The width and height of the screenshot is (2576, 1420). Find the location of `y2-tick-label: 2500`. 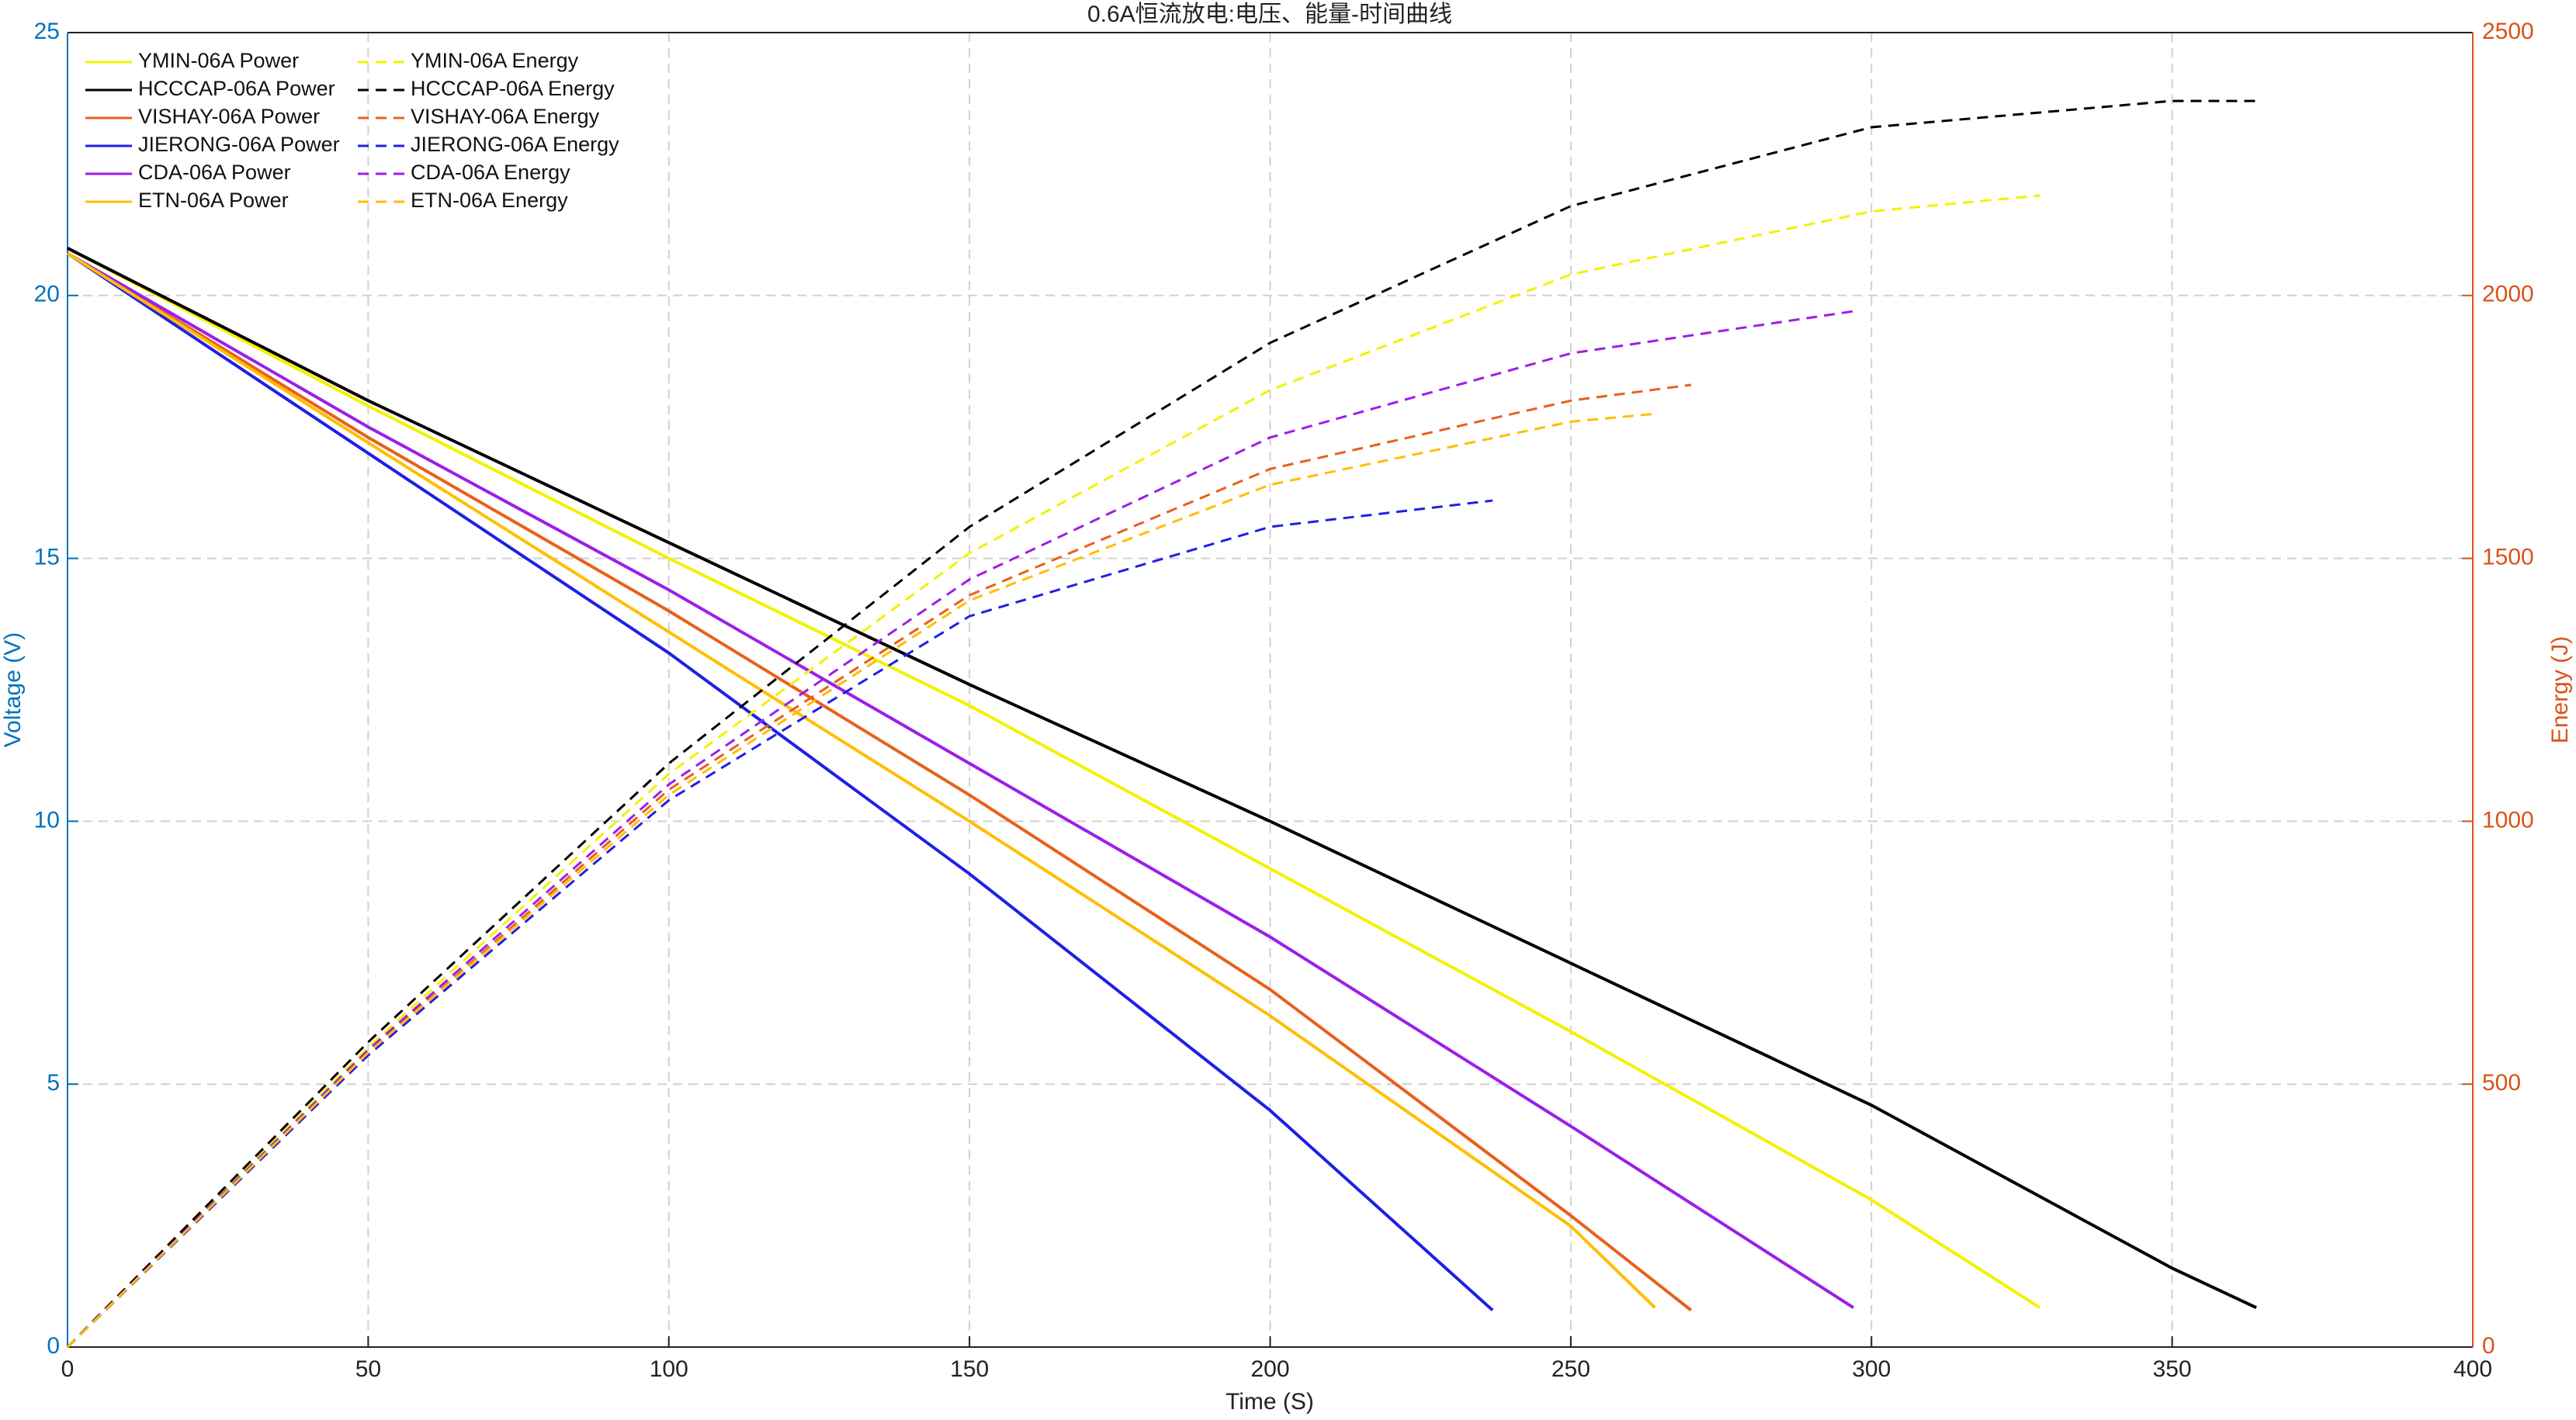

y2-tick-label: 2500 is located at coordinates (2508, 32).